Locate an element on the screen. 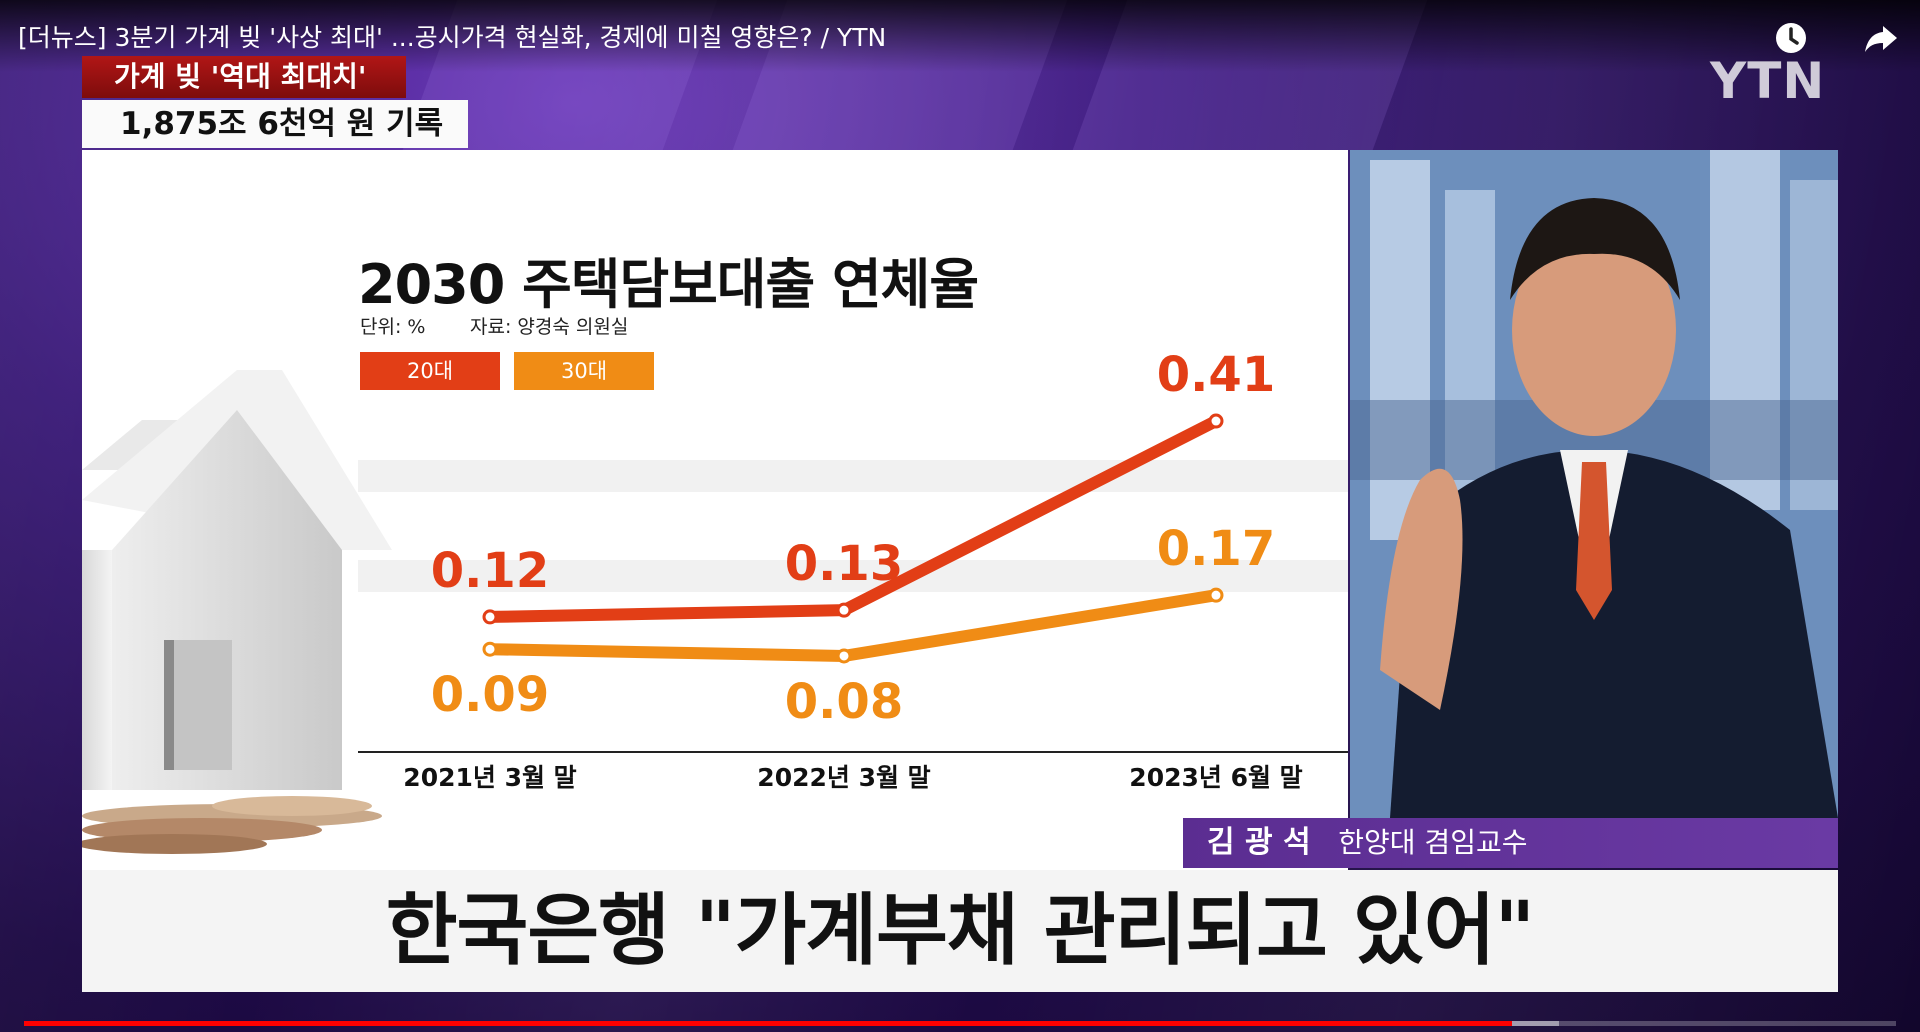 This screenshot has width=1920, height=1032. headline-caption: 한국은행 "가계부채 관리되고 있어" is located at coordinates (960, 931).